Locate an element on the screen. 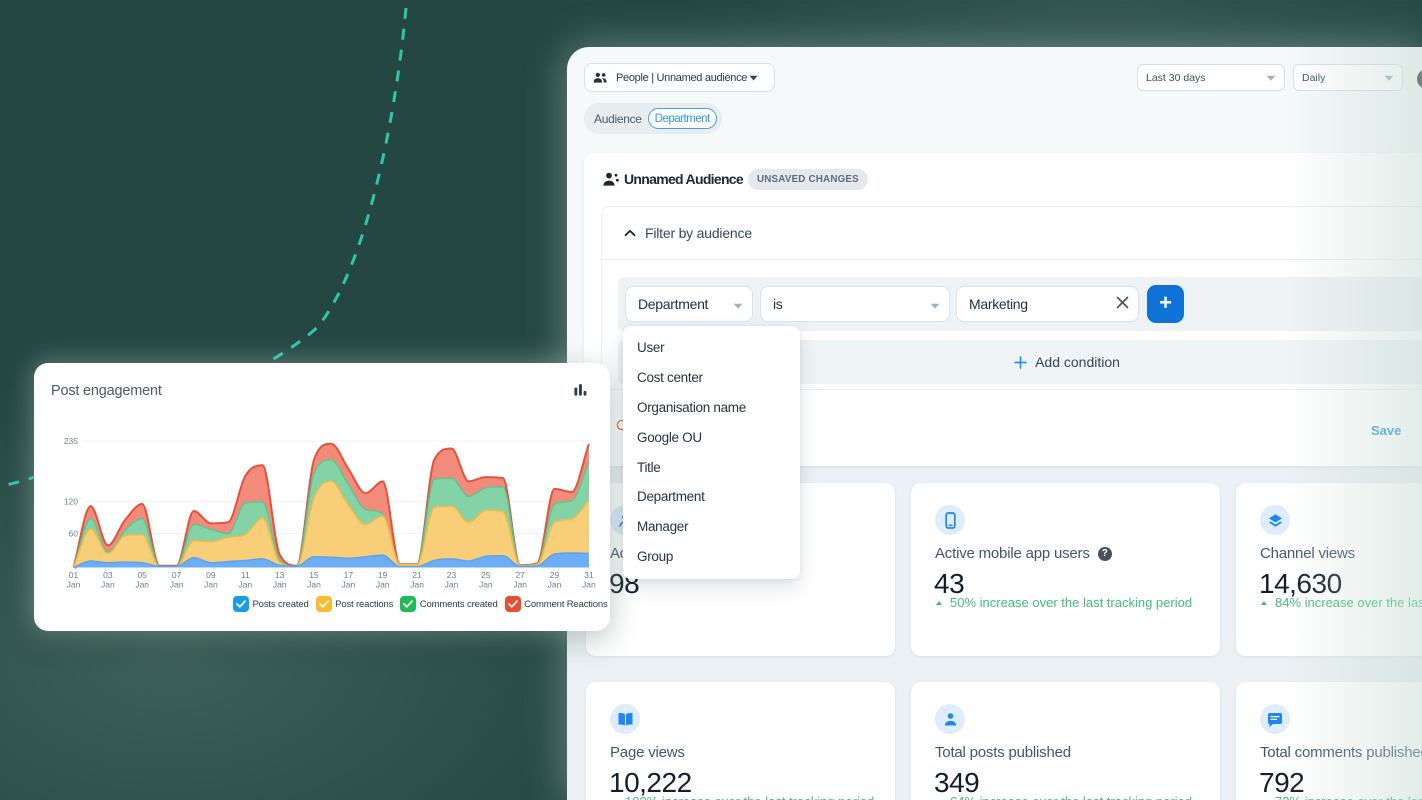 The width and height of the screenshot is (1422, 800). svg-text: 235 is located at coordinates (71, 441).